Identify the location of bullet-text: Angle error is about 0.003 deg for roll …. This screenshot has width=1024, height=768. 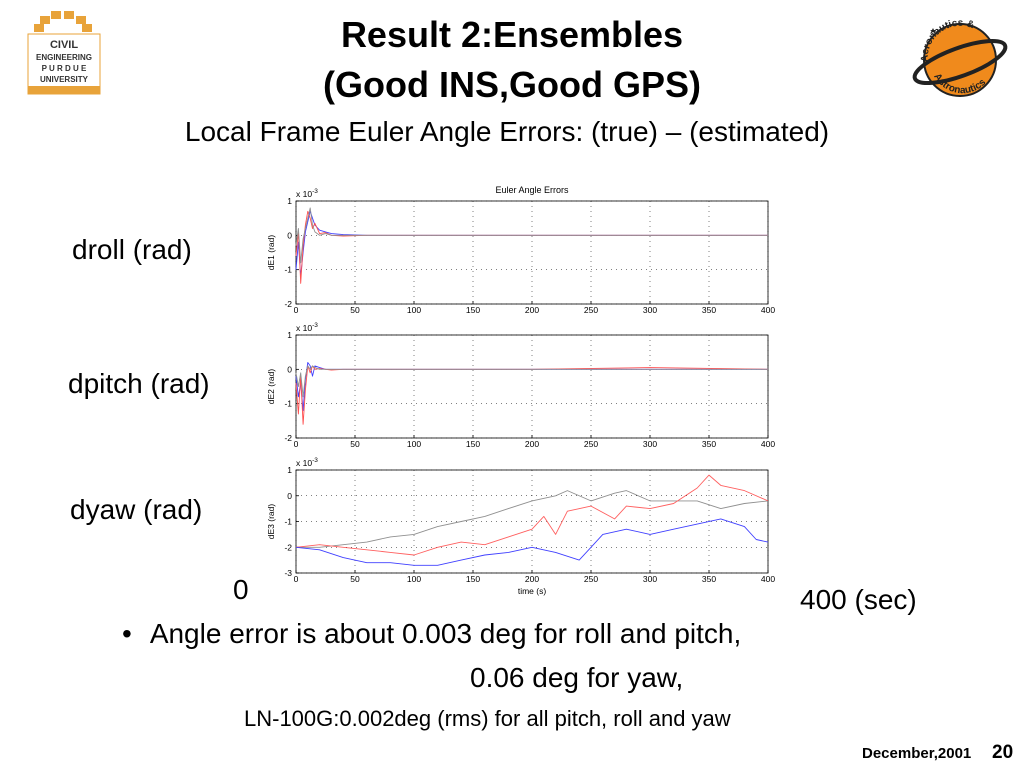
(445, 633).